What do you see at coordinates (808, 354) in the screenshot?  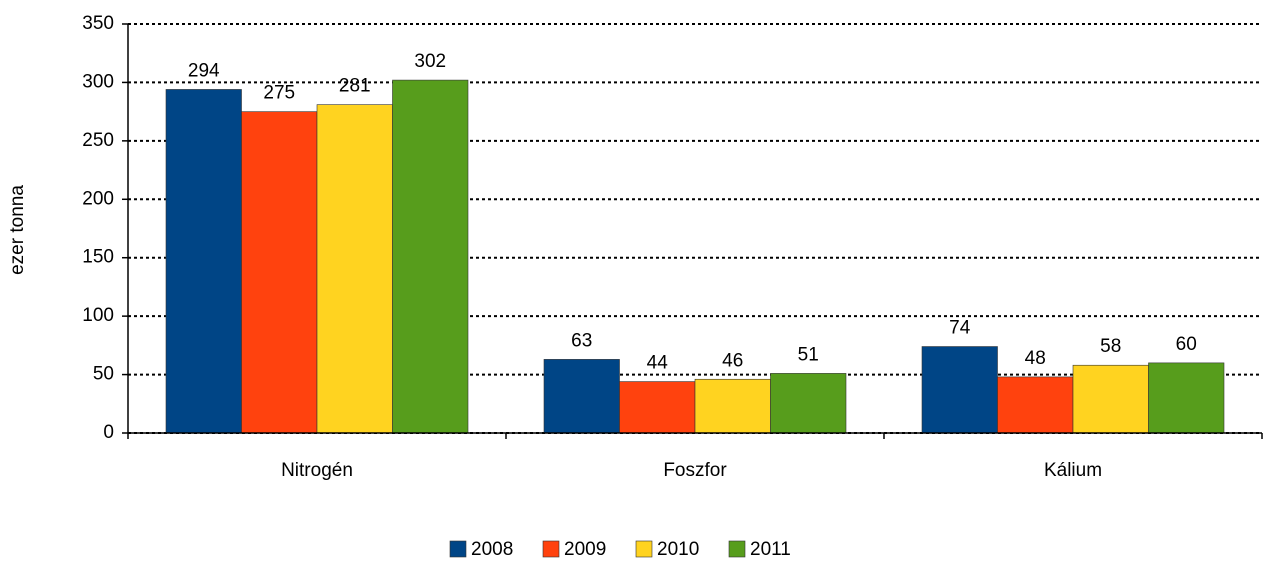 I see `data-label: 51` at bounding box center [808, 354].